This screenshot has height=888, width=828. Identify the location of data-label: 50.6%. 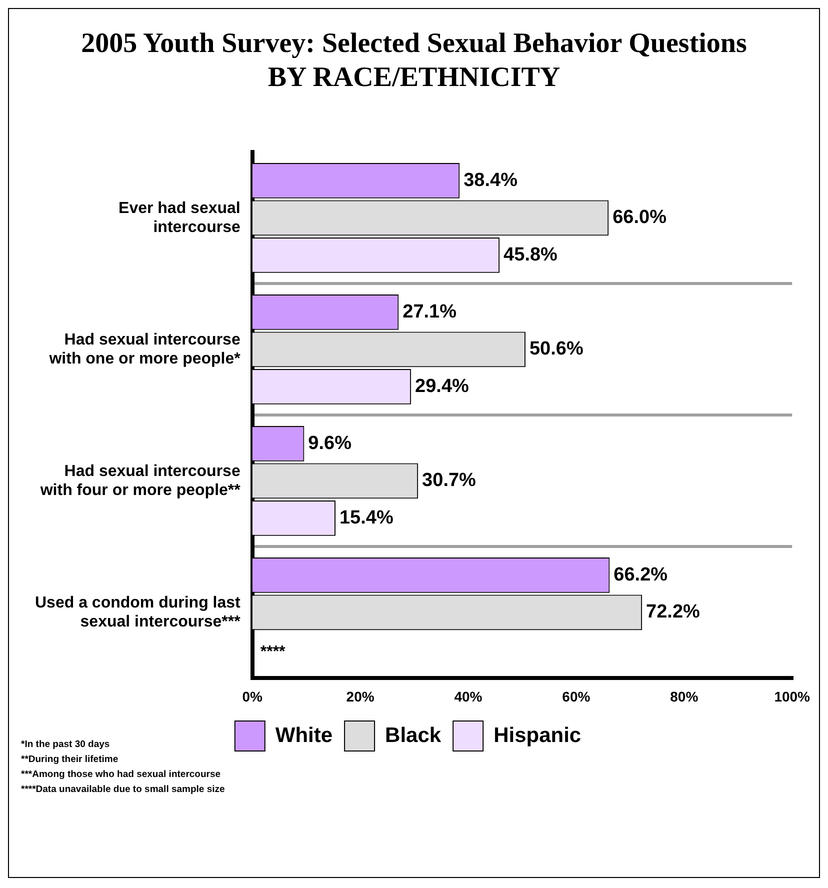
(556, 349).